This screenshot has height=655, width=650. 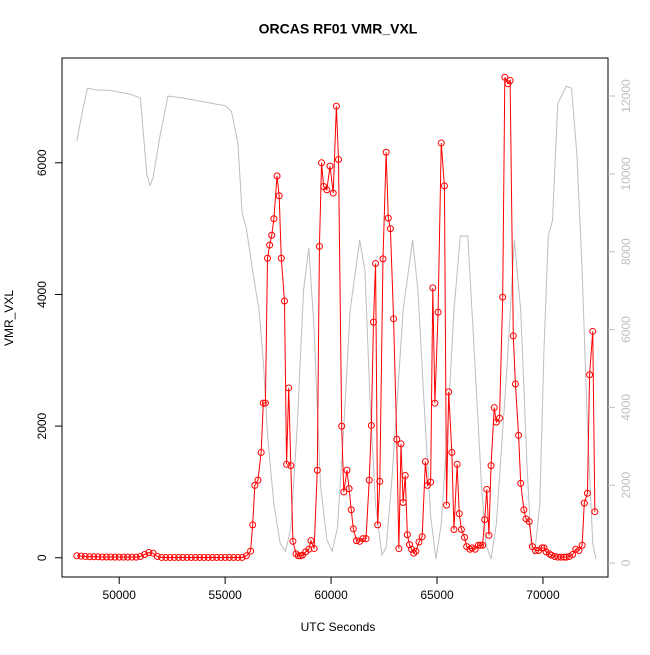 I want to click on y-tick-label: 2000, so click(x=42, y=425).